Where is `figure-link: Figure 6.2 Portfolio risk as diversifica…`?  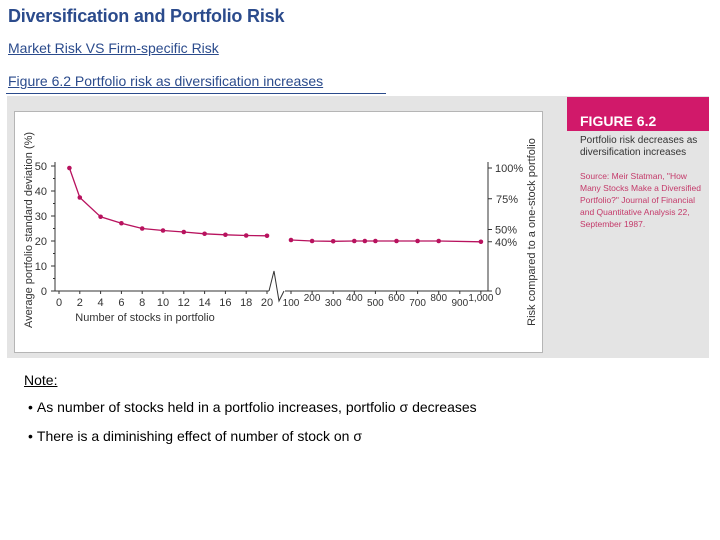 figure-link: Figure 6.2 Portfolio risk as diversifica… is located at coordinates (166, 81).